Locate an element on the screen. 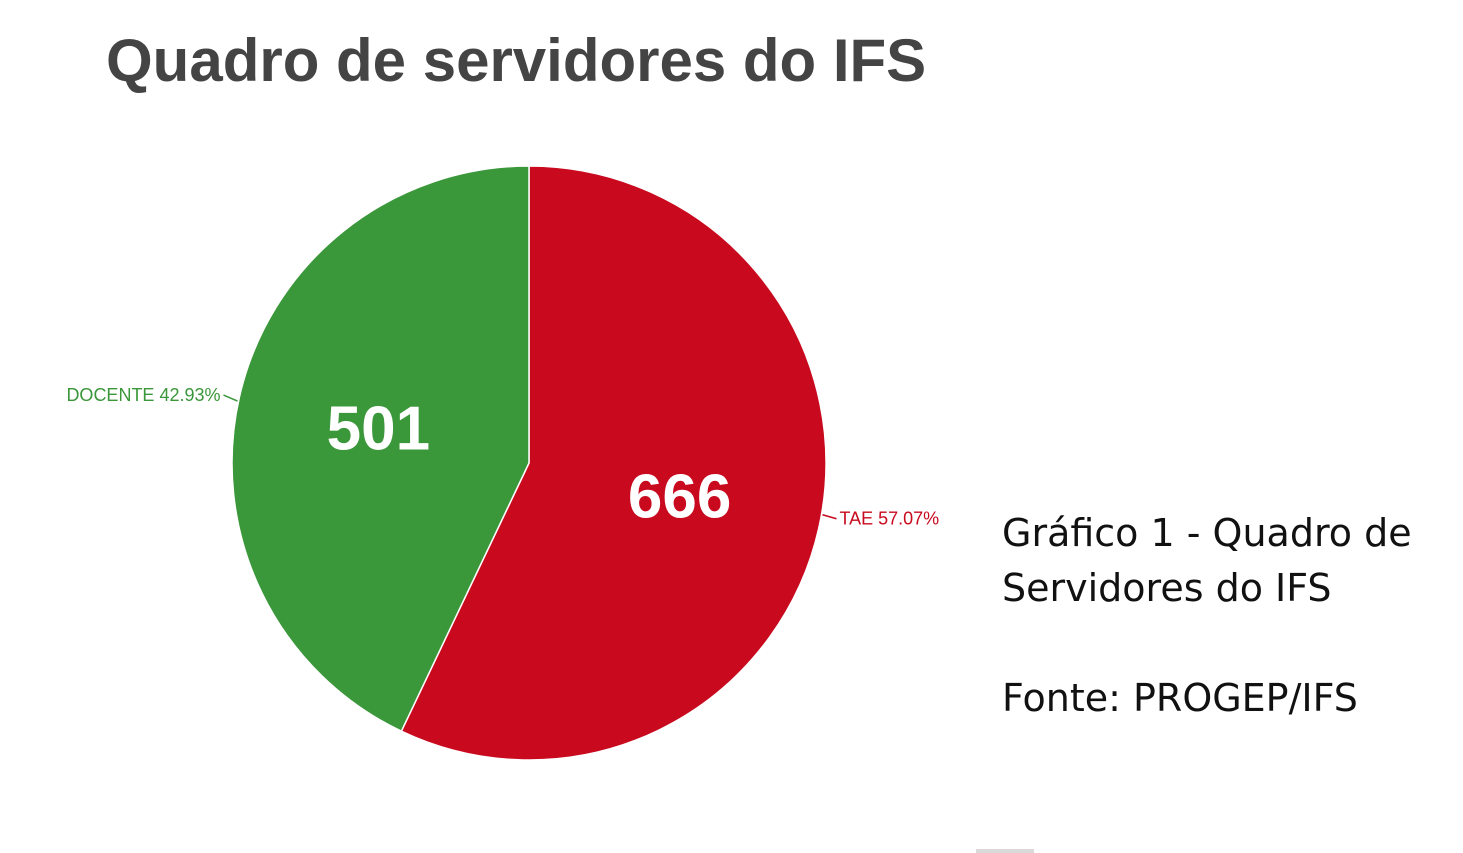 The width and height of the screenshot is (1463, 853). decorative-mark is located at coordinates (1005, 851).